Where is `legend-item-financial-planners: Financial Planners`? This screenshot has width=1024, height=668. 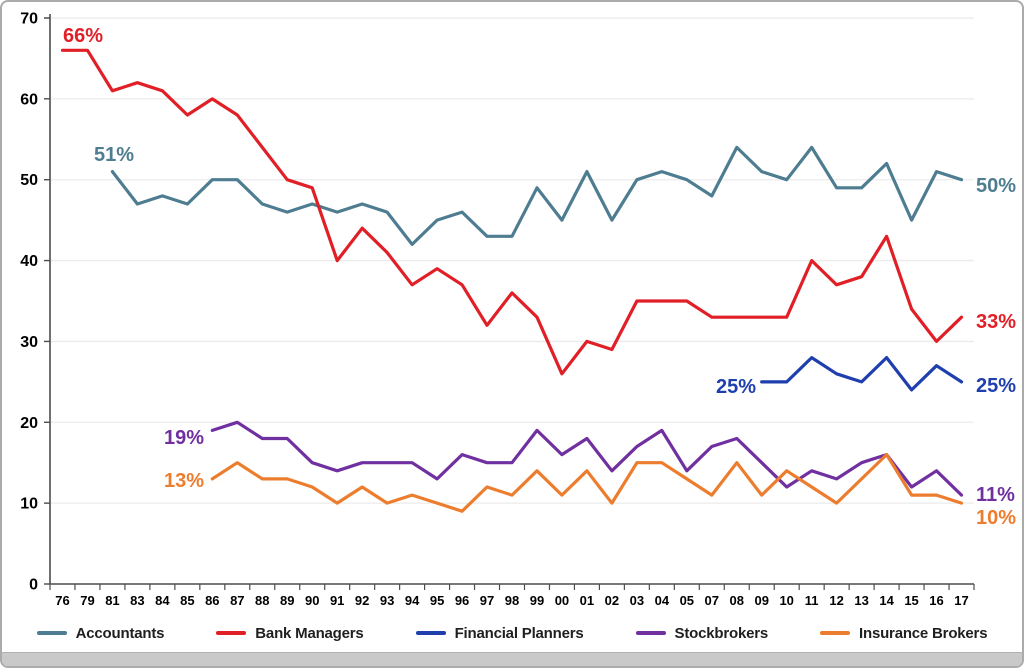
legend-item-financial-planners: Financial Planners is located at coordinates (499, 633).